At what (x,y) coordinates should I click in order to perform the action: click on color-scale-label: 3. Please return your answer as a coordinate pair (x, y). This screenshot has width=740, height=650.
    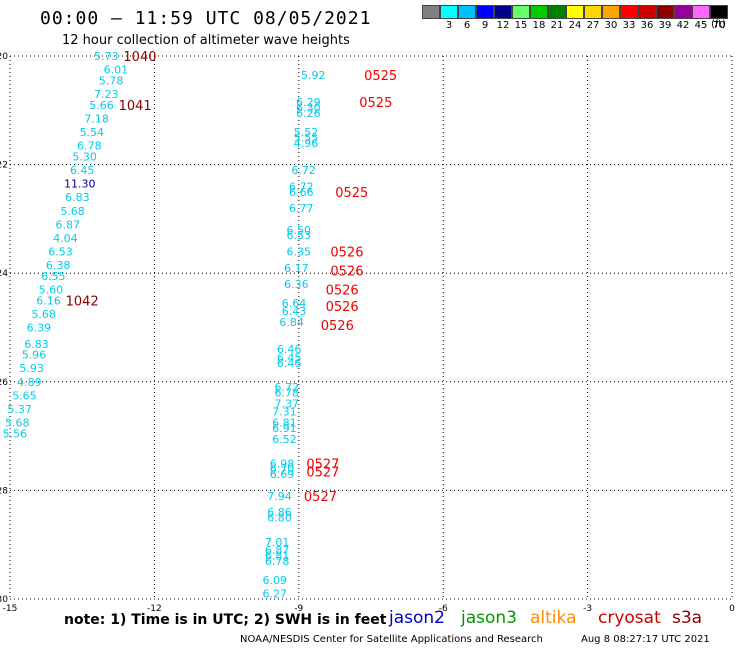
    Looking at the image, I should click on (449, 25).